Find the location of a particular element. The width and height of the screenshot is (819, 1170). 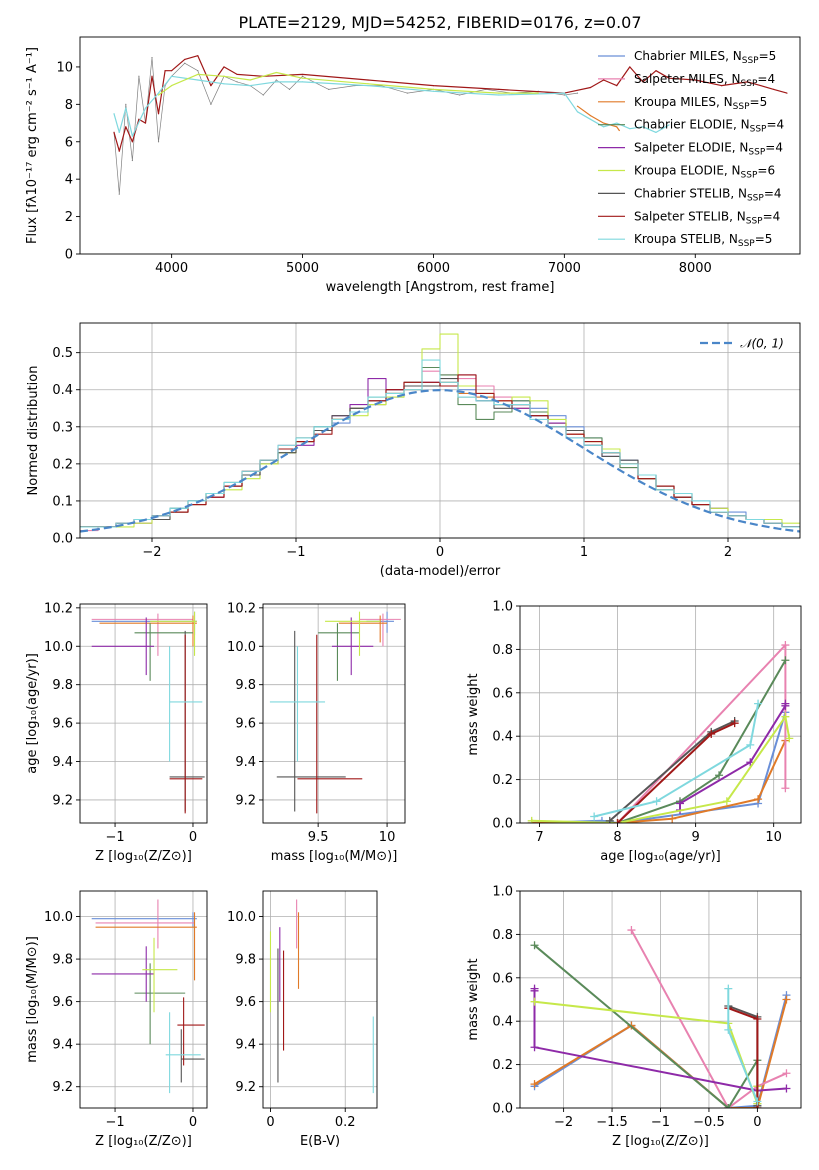

legend-label: 𝒩(0, 1) is located at coordinates (762, 344).